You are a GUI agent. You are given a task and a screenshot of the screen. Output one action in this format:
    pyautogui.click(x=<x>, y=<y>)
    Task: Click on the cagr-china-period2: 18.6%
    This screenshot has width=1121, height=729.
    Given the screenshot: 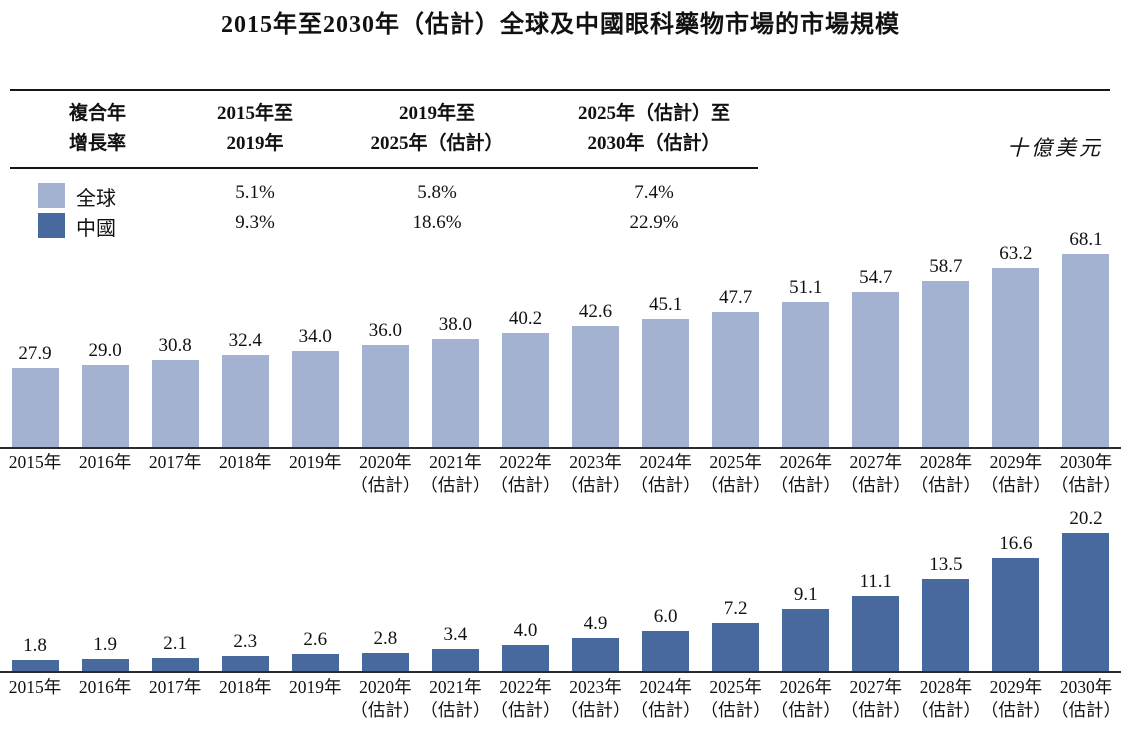 What is the action you would take?
    pyautogui.click(x=437, y=222)
    